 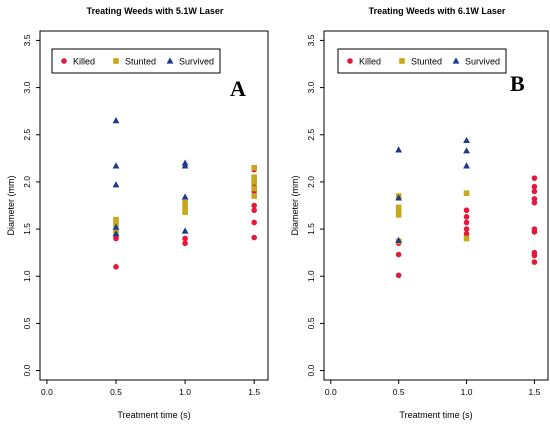 I want to click on series-killed, so click(x=185, y=218).